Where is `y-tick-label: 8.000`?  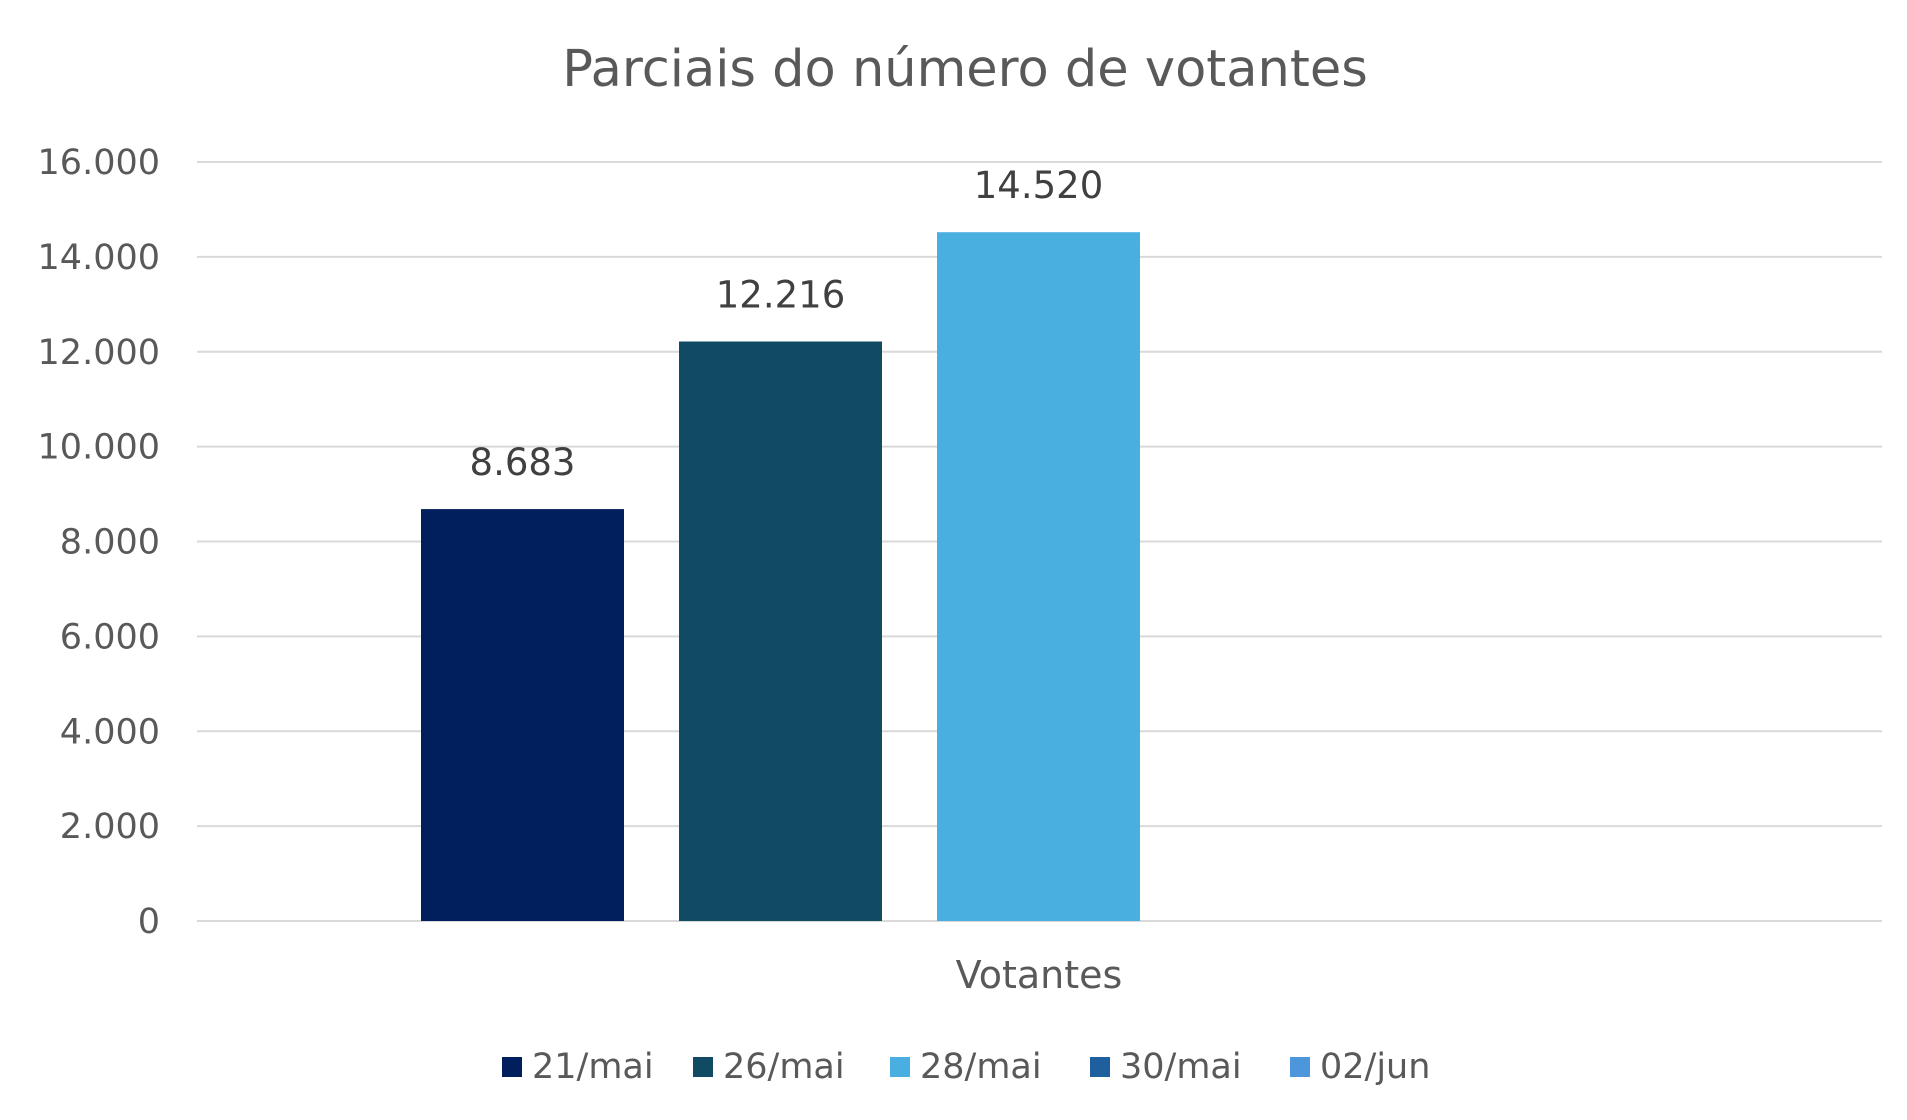
y-tick-label: 8.000 is located at coordinates (110, 543).